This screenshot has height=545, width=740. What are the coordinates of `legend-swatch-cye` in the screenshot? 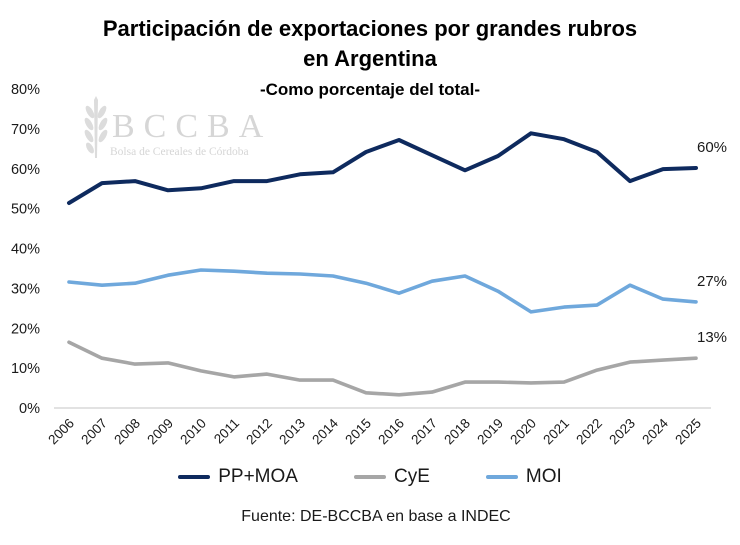 It's located at (369, 477).